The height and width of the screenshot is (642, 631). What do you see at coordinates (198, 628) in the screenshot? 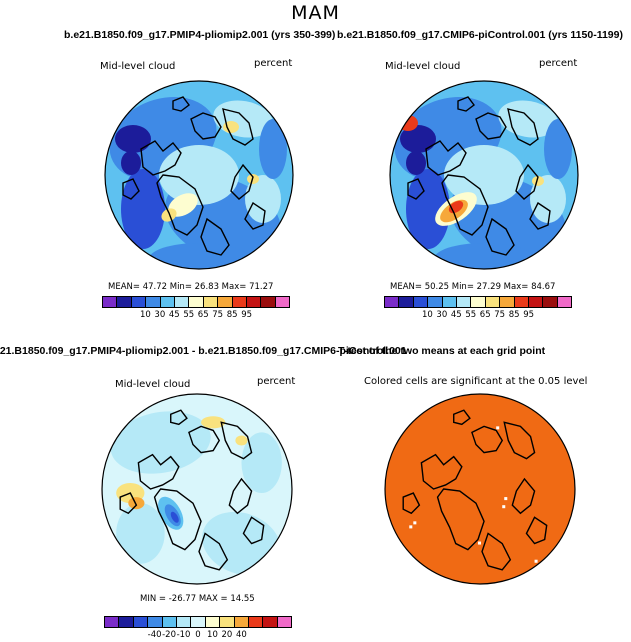
I see `panel3-colorbar: -40 -20 -10 0 10 20 40` at bounding box center [198, 628].